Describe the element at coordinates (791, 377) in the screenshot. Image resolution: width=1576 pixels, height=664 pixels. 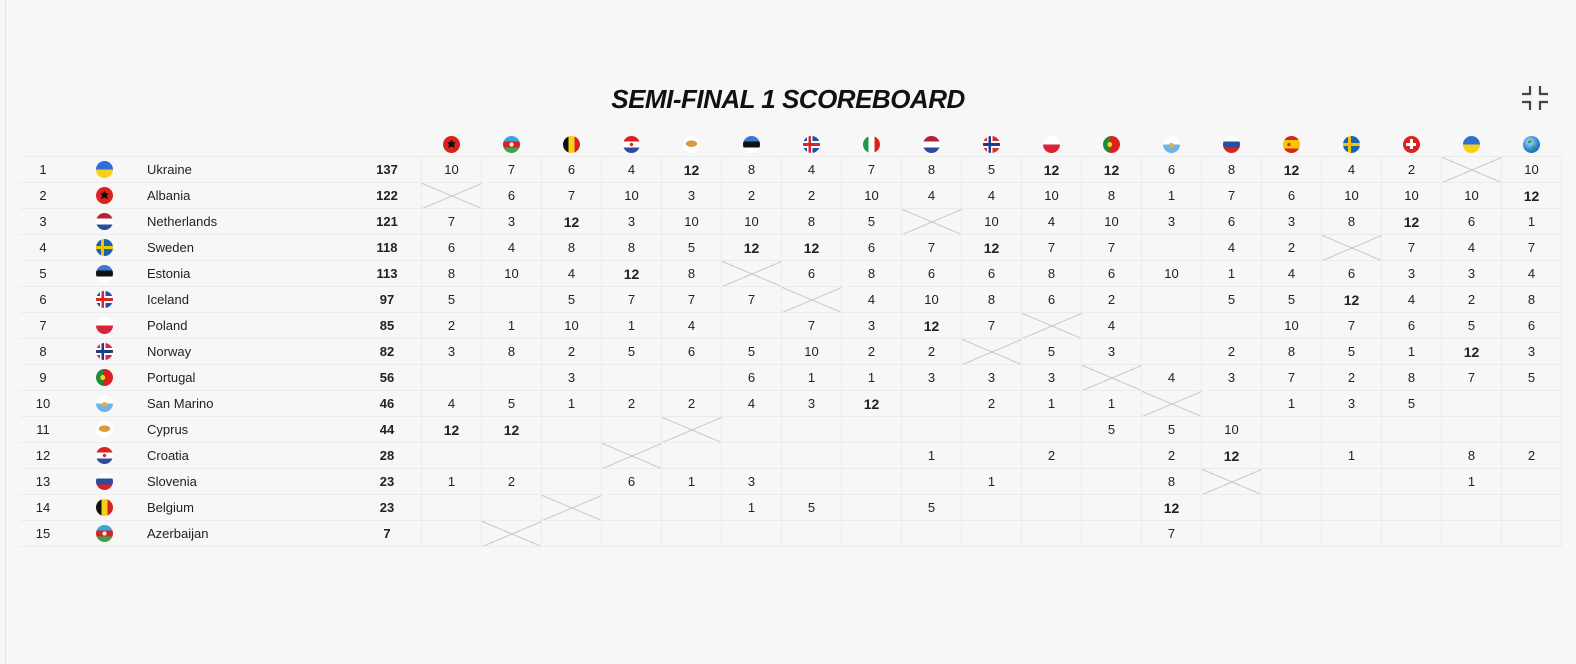
I see `table-row: 9 Portugal 56 3 6 1 1 3 3 3 4 3 7 2 8 7 5` at that location.